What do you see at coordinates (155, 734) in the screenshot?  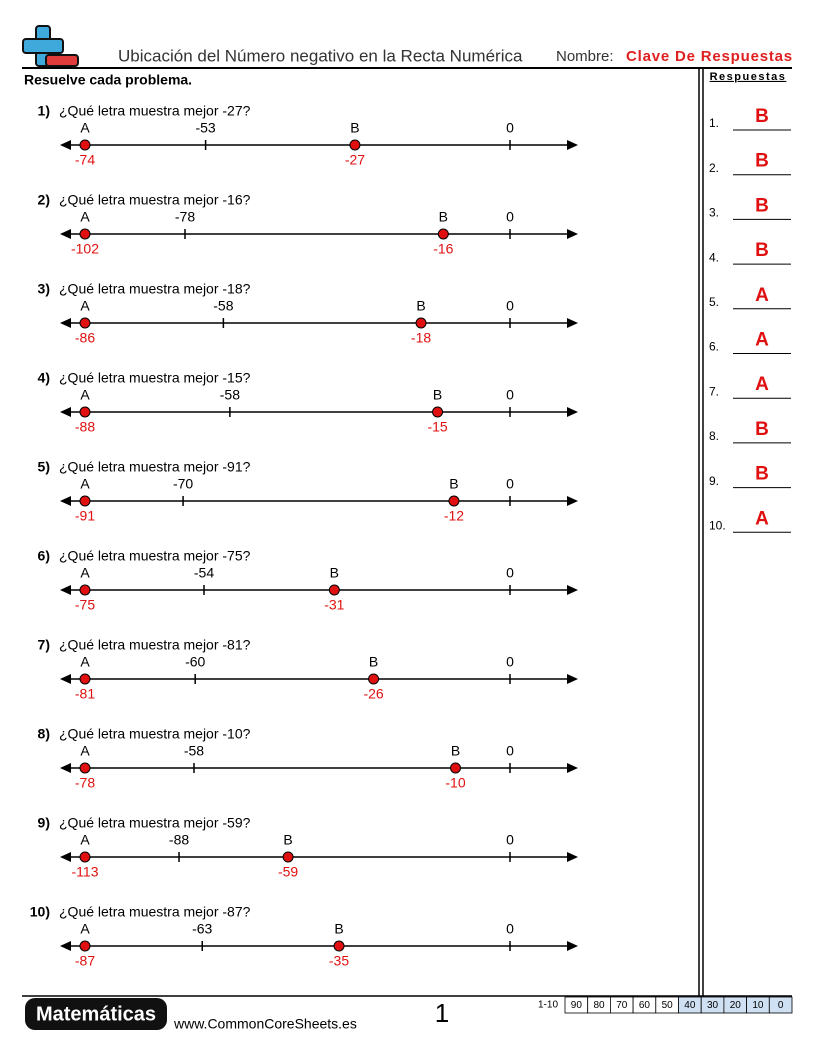 I see `question: ¿Qué letra muestra mejor -10?` at bounding box center [155, 734].